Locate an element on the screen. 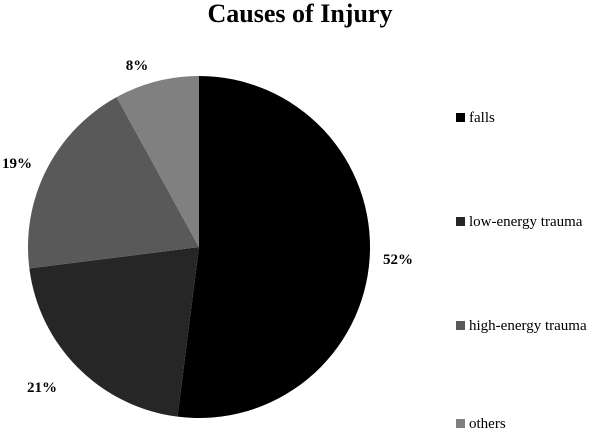  slice-label-others: 8% is located at coordinates (137, 66).